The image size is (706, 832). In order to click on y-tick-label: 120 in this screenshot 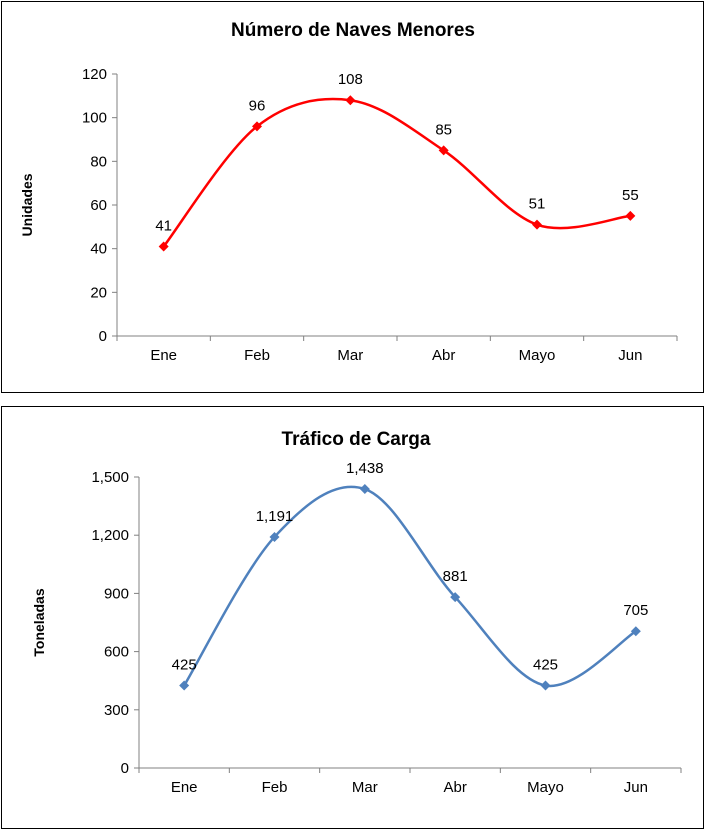, I will do `click(94, 74)`.